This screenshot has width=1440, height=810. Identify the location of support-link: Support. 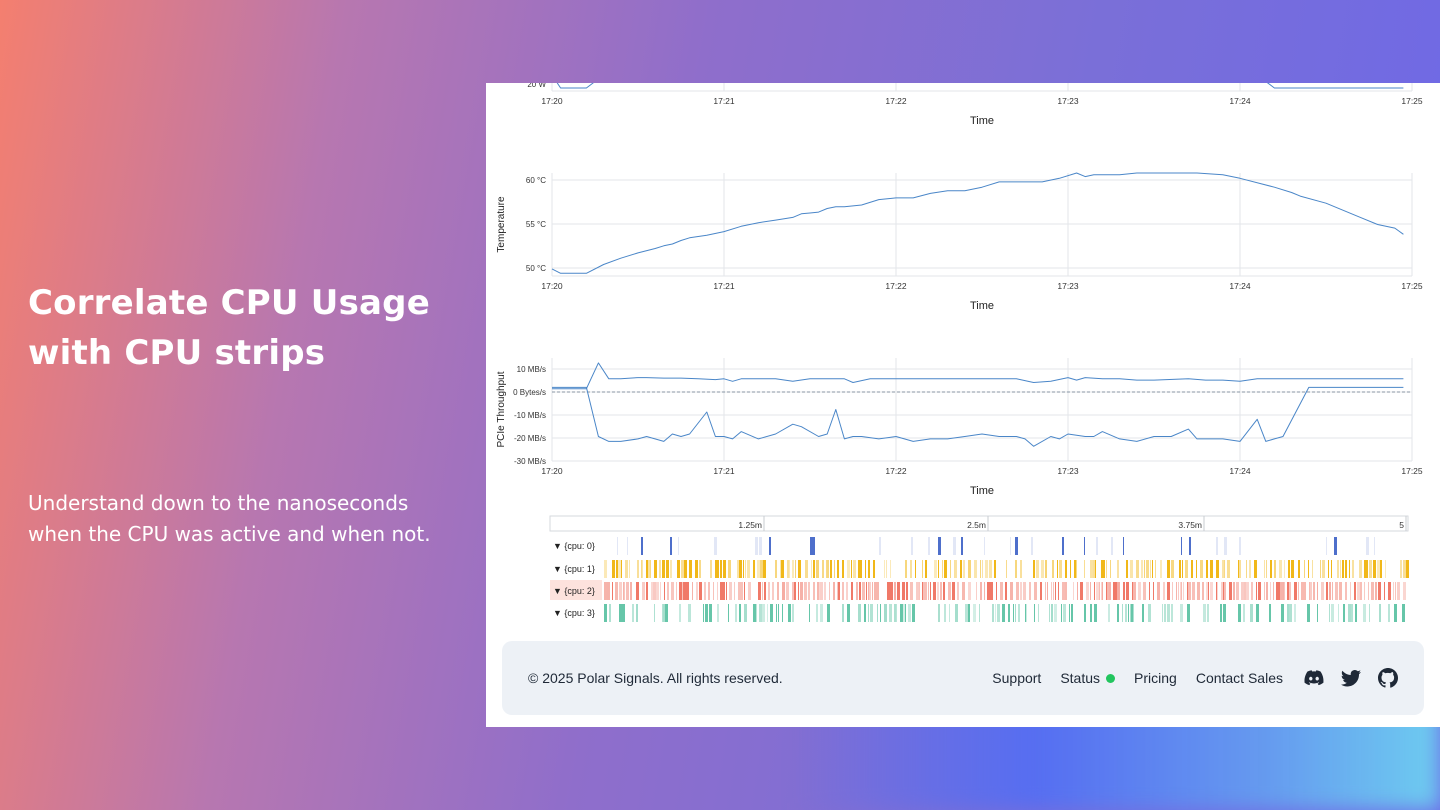
(1017, 678).